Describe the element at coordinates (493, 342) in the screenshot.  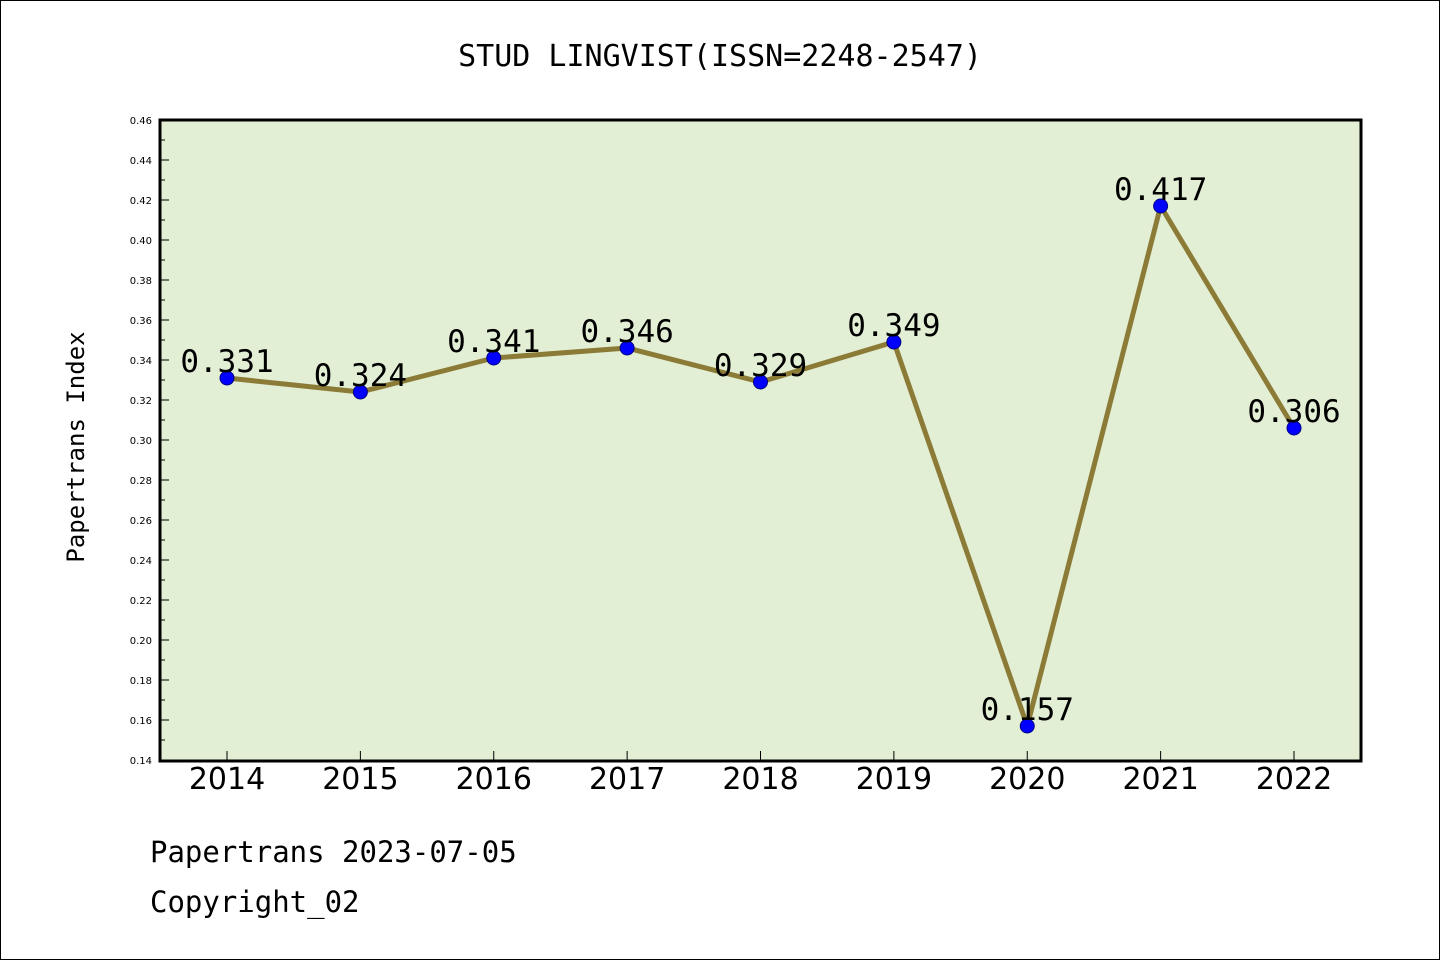
I see `data-label: 0.341` at that location.